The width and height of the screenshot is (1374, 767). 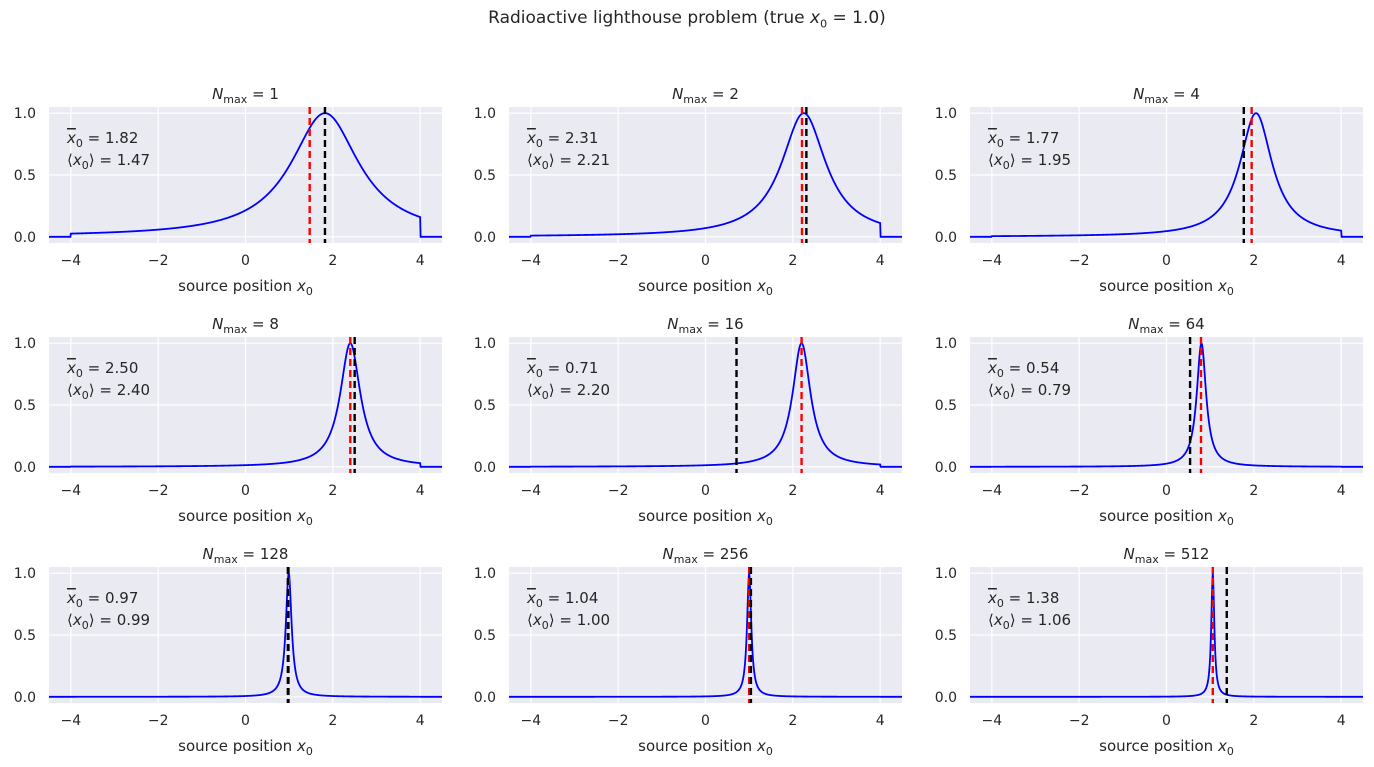 What do you see at coordinates (568, 161) in the screenshot?
I see `expectation-annotation: ⟨x0⟩ = 2.21` at bounding box center [568, 161].